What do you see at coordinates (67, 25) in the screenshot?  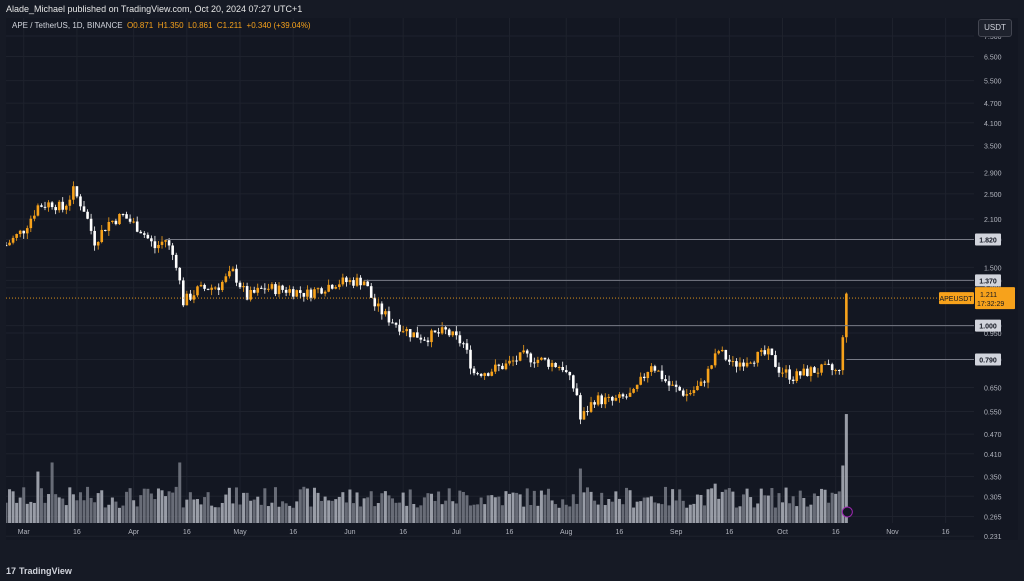 I see `symbol-label: APE / TetherUS, 1D, BINANCE` at bounding box center [67, 25].